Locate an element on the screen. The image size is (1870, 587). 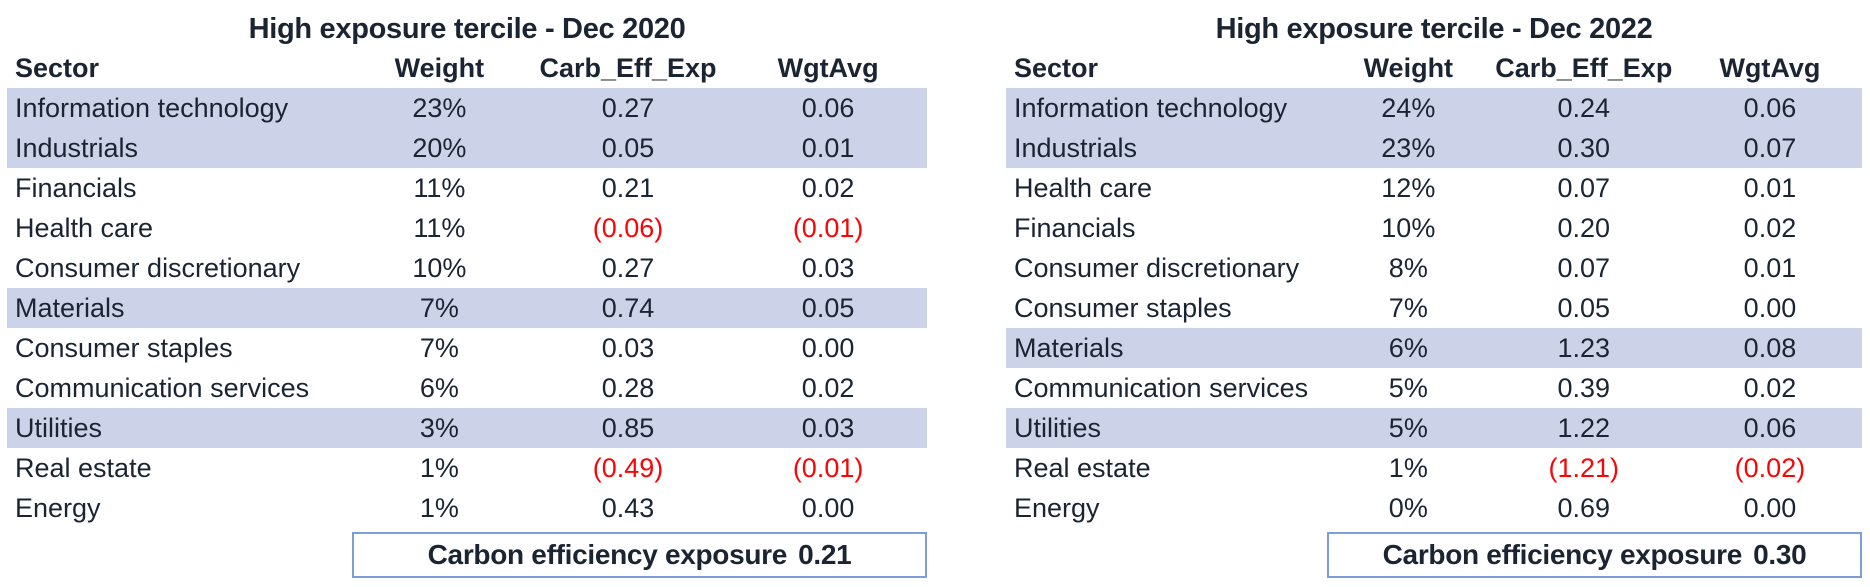
carb-eff-exp-cell: (0.06) is located at coordinates (628, 227).